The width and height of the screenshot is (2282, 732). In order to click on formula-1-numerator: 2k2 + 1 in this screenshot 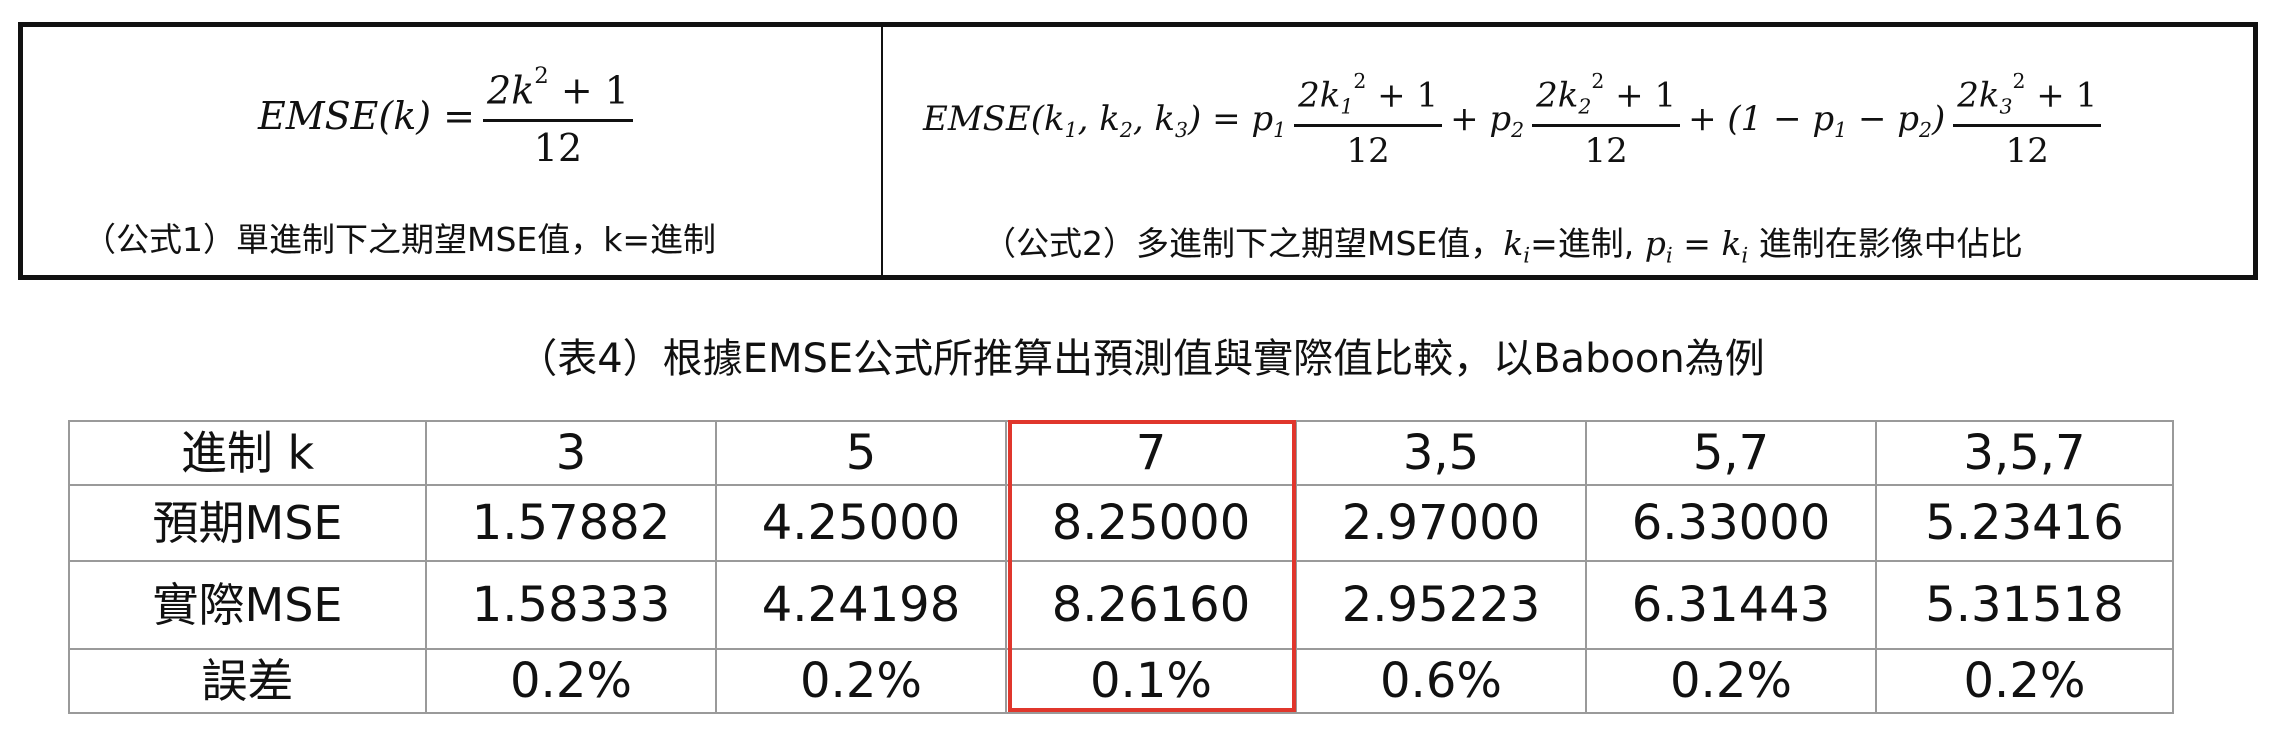, I will do `click(558, 92)`.